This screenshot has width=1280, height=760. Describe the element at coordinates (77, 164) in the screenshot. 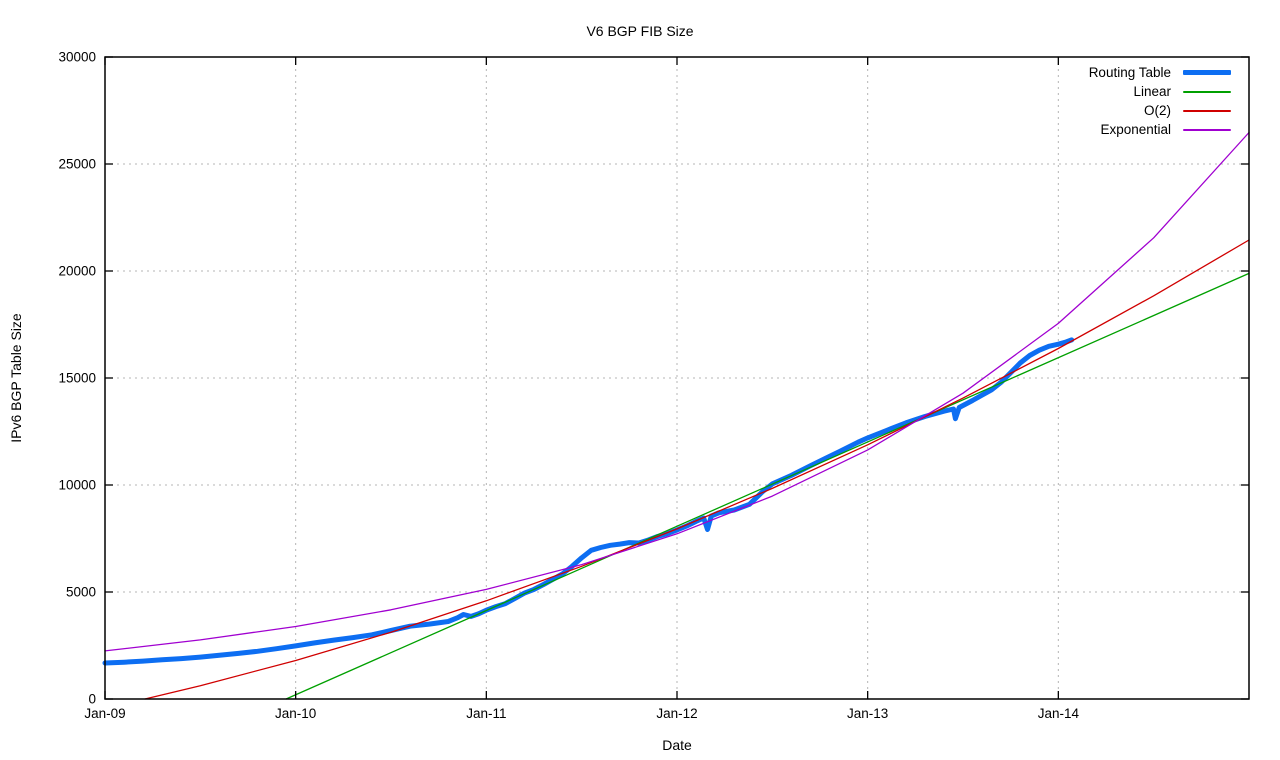

I see `y-tick-label: 25000` at that location.